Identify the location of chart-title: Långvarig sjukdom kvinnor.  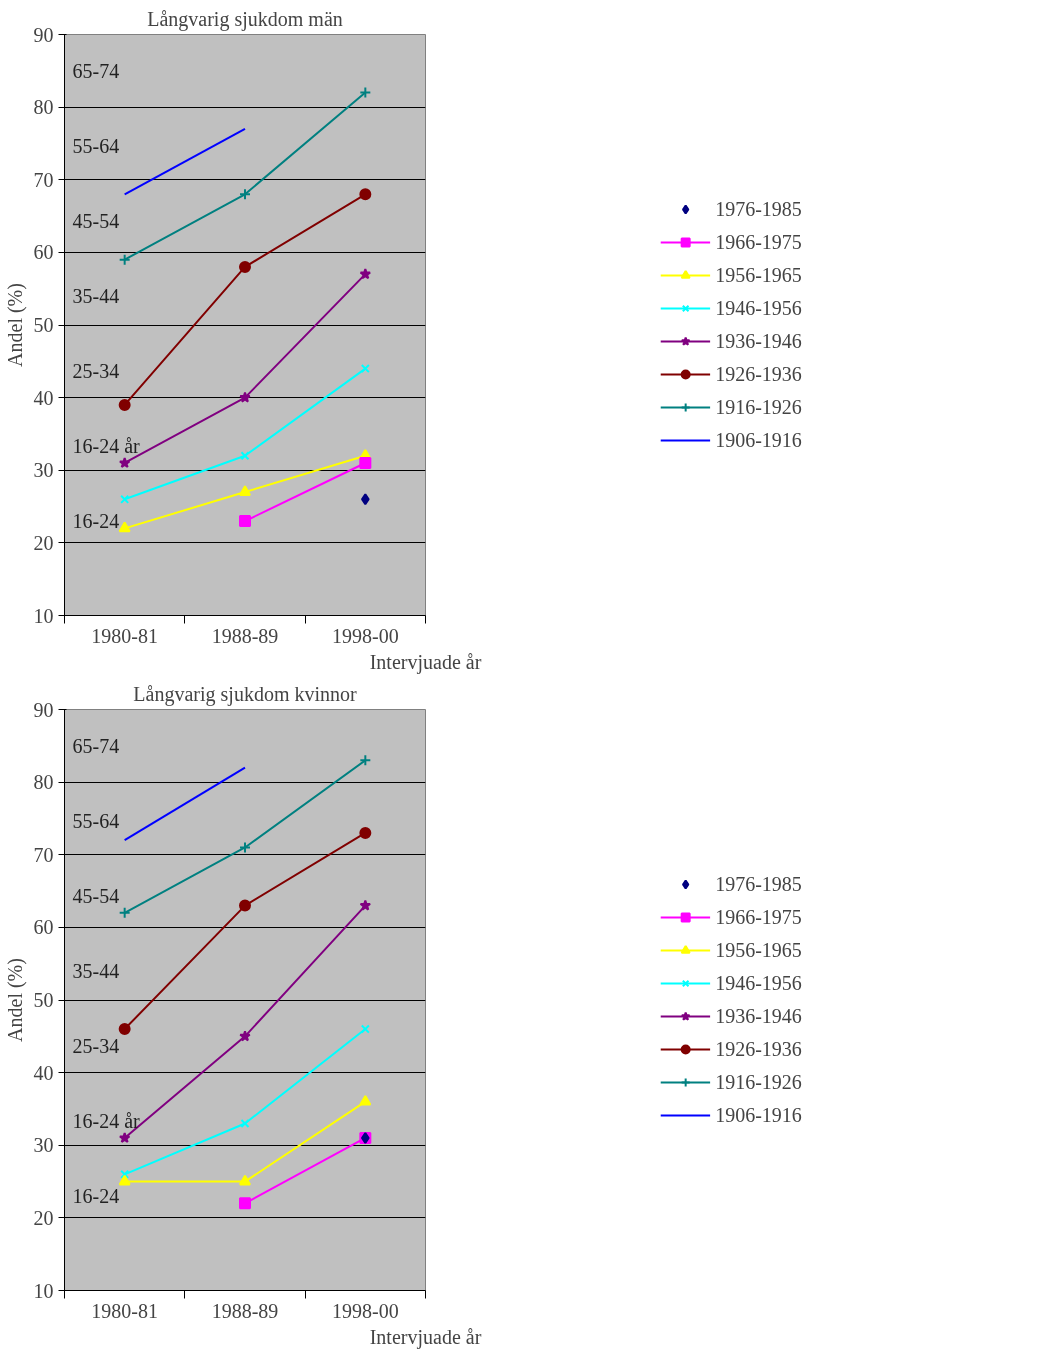
(245, 694).